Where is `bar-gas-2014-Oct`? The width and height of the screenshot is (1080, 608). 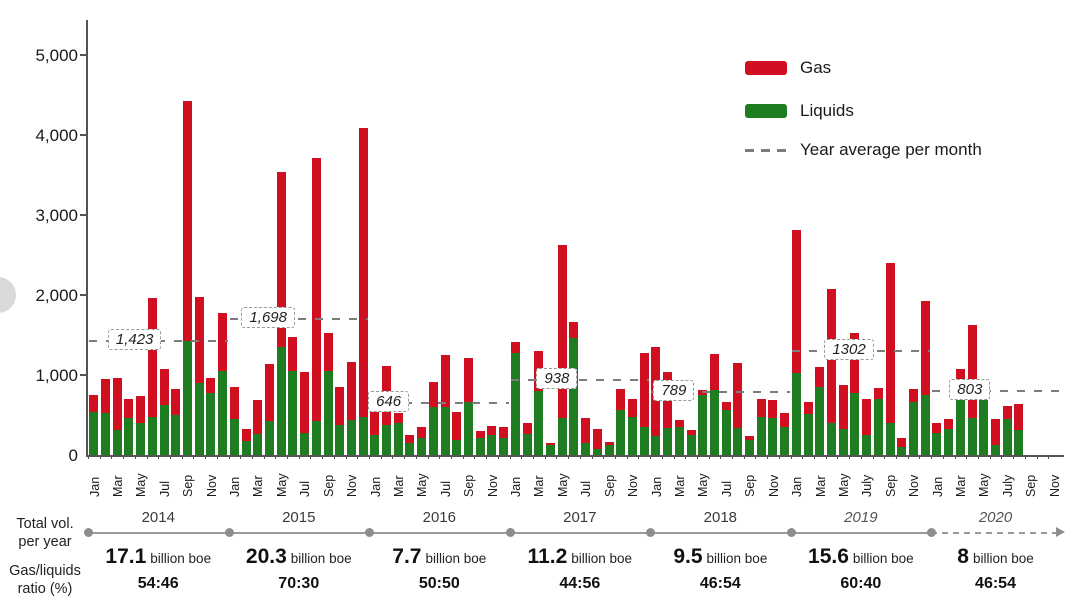
bar-gas-2014-Oct is located at coordinates (199, 339).